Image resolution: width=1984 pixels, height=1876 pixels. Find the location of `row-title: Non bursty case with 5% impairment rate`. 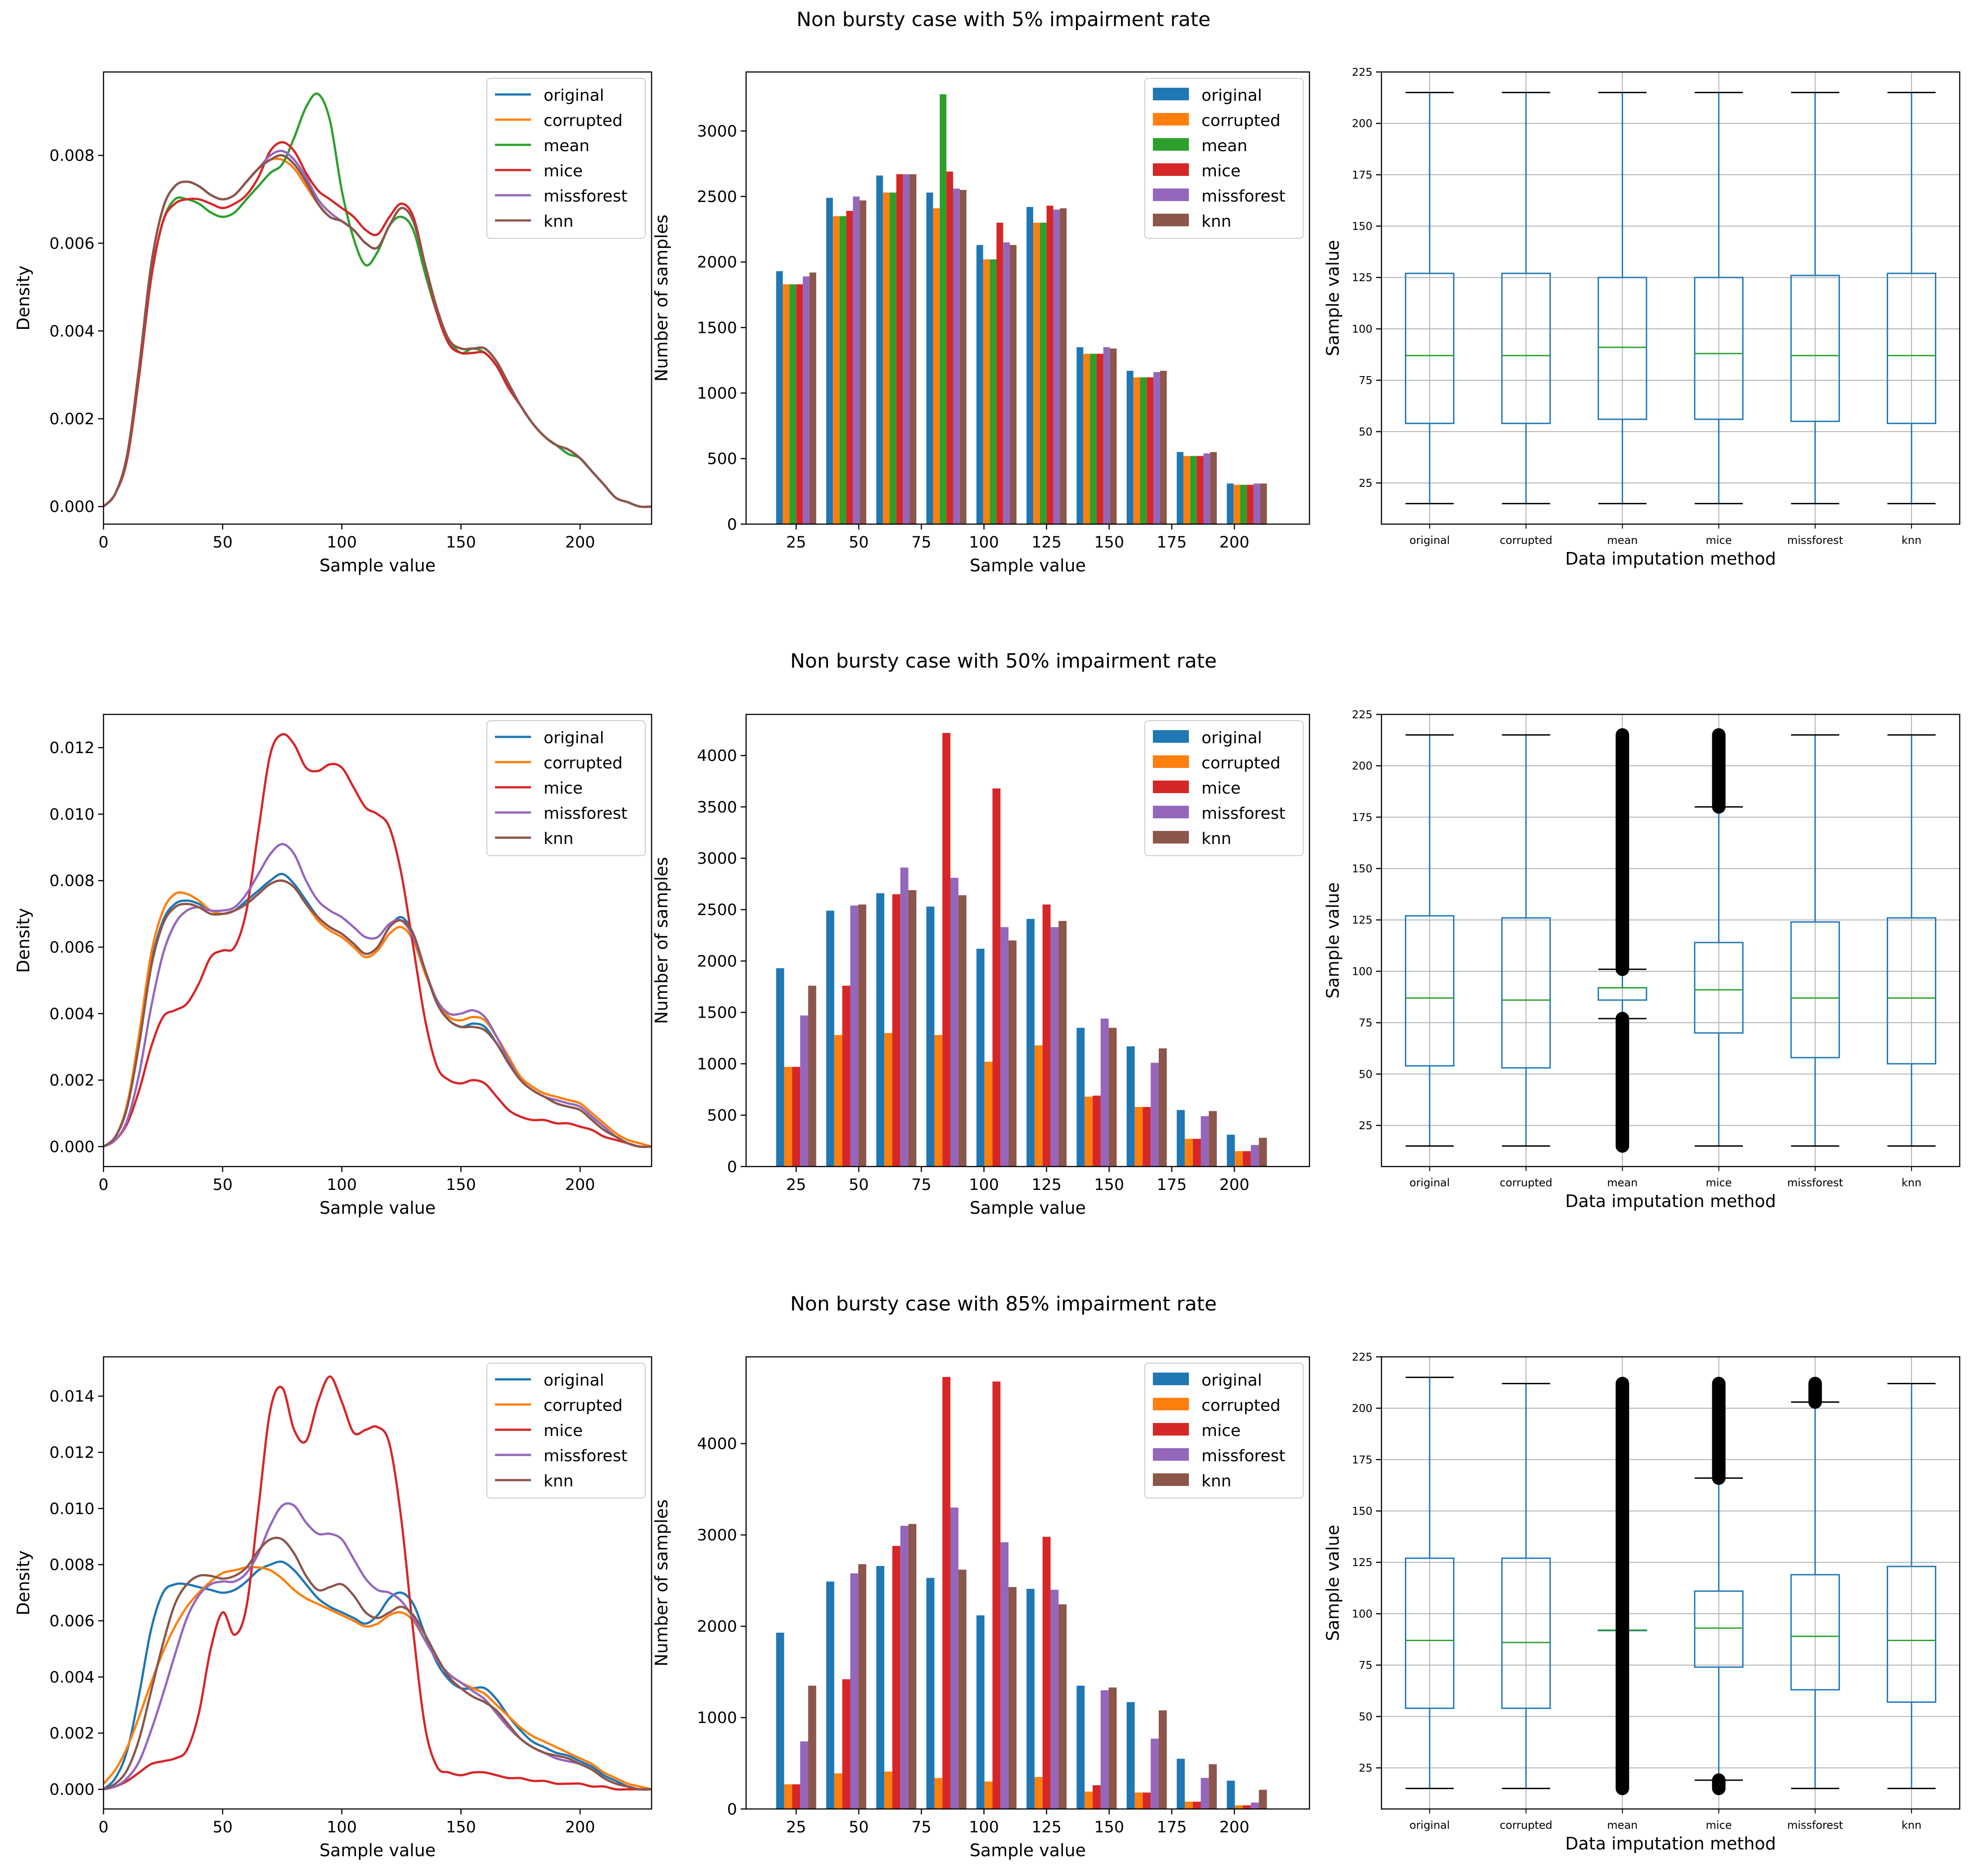

row-title: Non bursty case with 5% impairment rate is located at coordinates (1003, 19).